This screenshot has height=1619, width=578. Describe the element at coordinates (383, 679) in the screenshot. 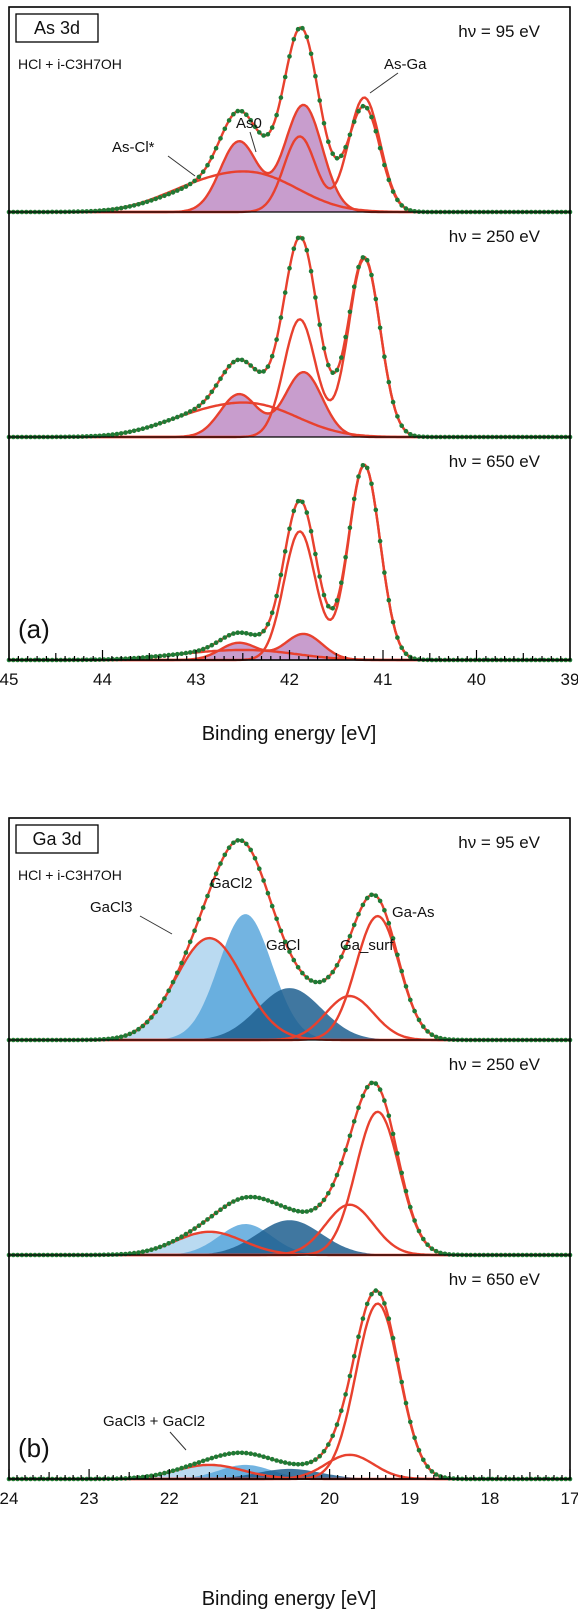

I see `x-tick-label: 41` at that location.